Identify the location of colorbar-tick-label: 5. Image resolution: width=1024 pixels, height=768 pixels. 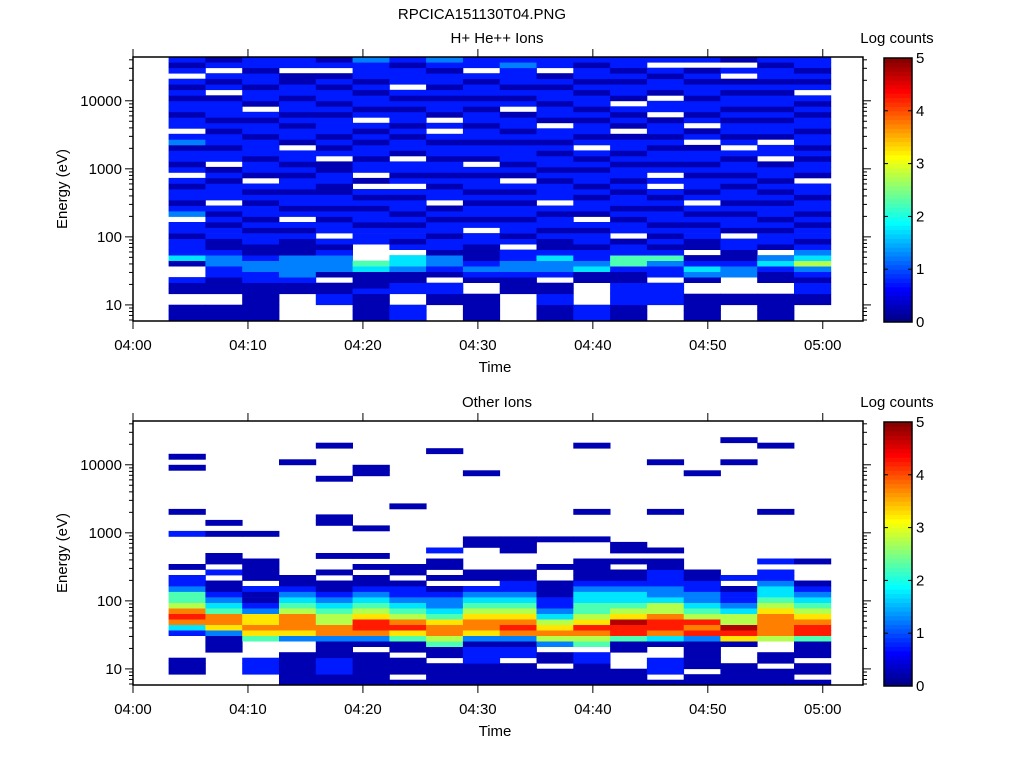
(920, 422).